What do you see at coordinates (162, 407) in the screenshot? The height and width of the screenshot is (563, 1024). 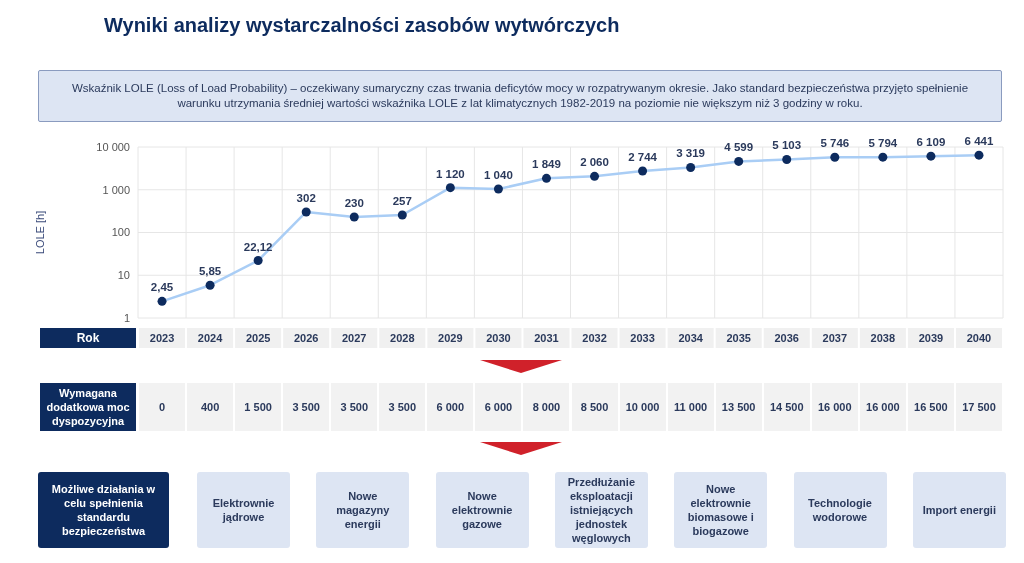 I see `data-label: 0` at bounding box center [162, 407].